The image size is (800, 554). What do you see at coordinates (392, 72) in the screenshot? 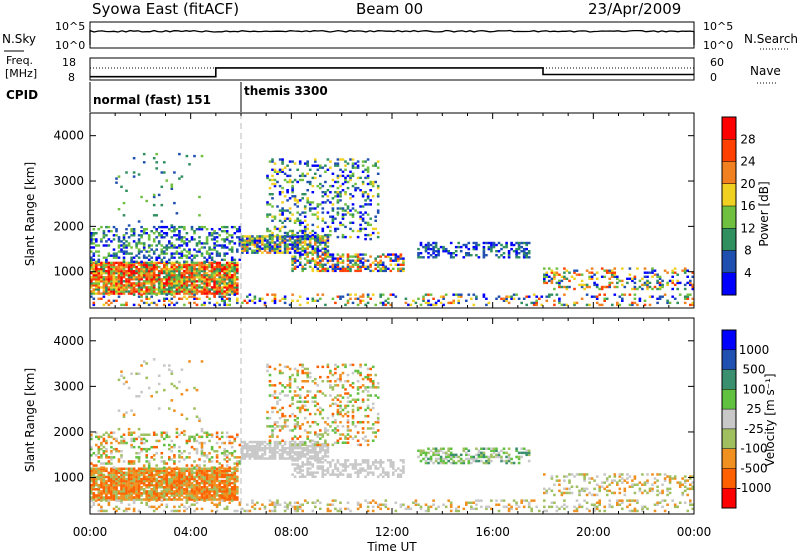
I see `freq-trace` at bounding box center [392, 72].